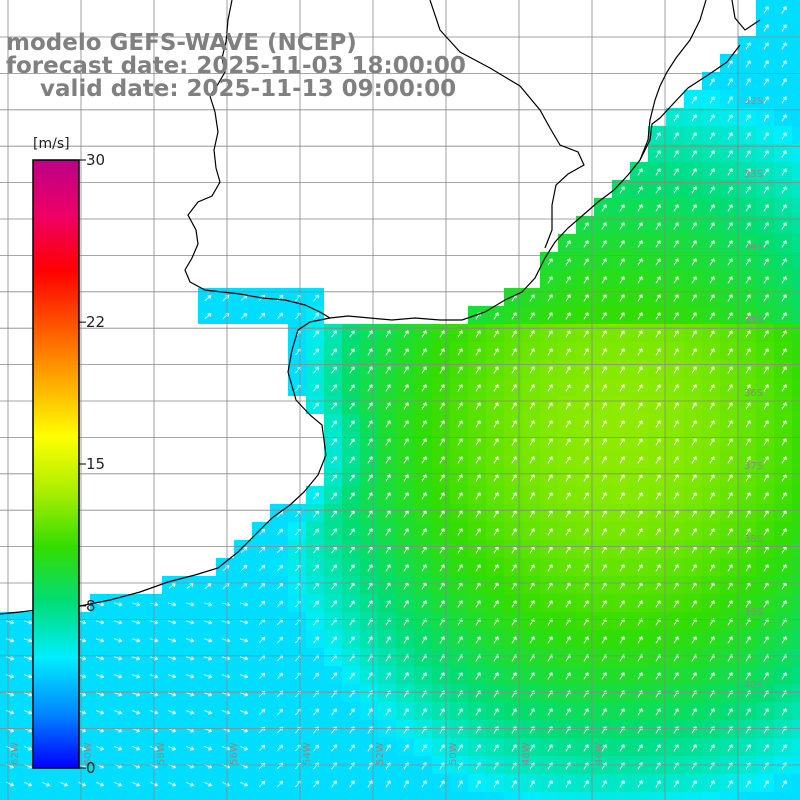 Image resolution: width=800 pixels, height=800 pixels. Describe the element at coordinates (88, 753) in the screenshot. I see `lon-label: 60W` at that location.